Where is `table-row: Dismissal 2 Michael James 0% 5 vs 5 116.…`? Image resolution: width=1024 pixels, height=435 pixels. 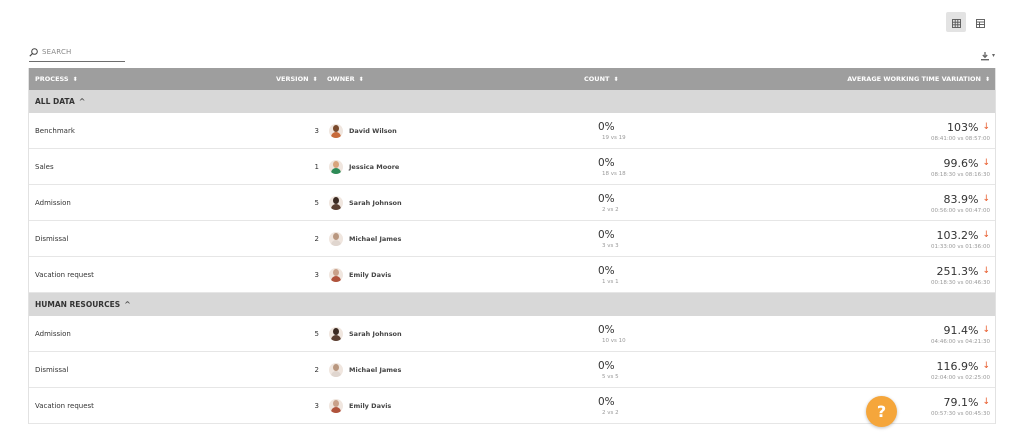
table-row: Dismissal 2 Michael James 0% 5 vs 5 116.… is located at coordinates (512, 370).